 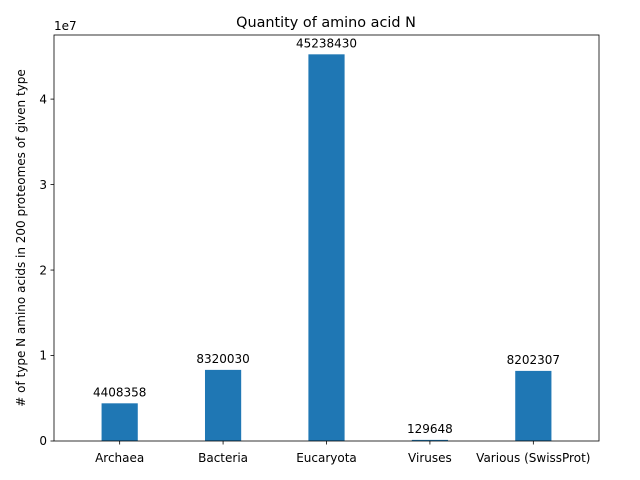 What do you see at coordinates (65, 26) in the screenshot?
I see `y-axis-offset-label: 1e7` at bounding box center [65, 26].